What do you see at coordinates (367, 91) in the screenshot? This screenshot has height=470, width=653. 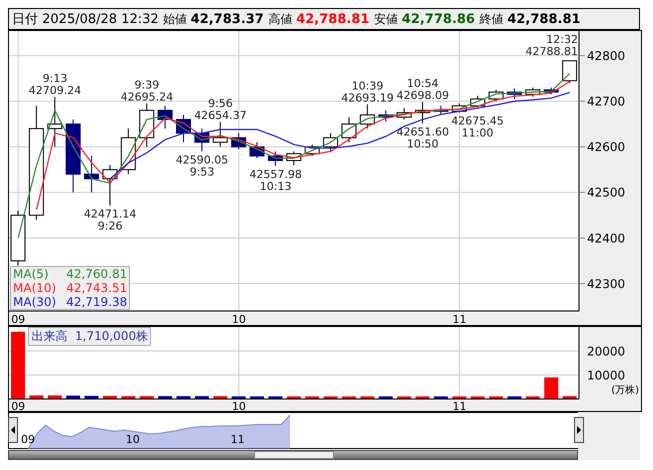 I see `annotation: 10:39 42693.19` at bounding box center [367, 91].